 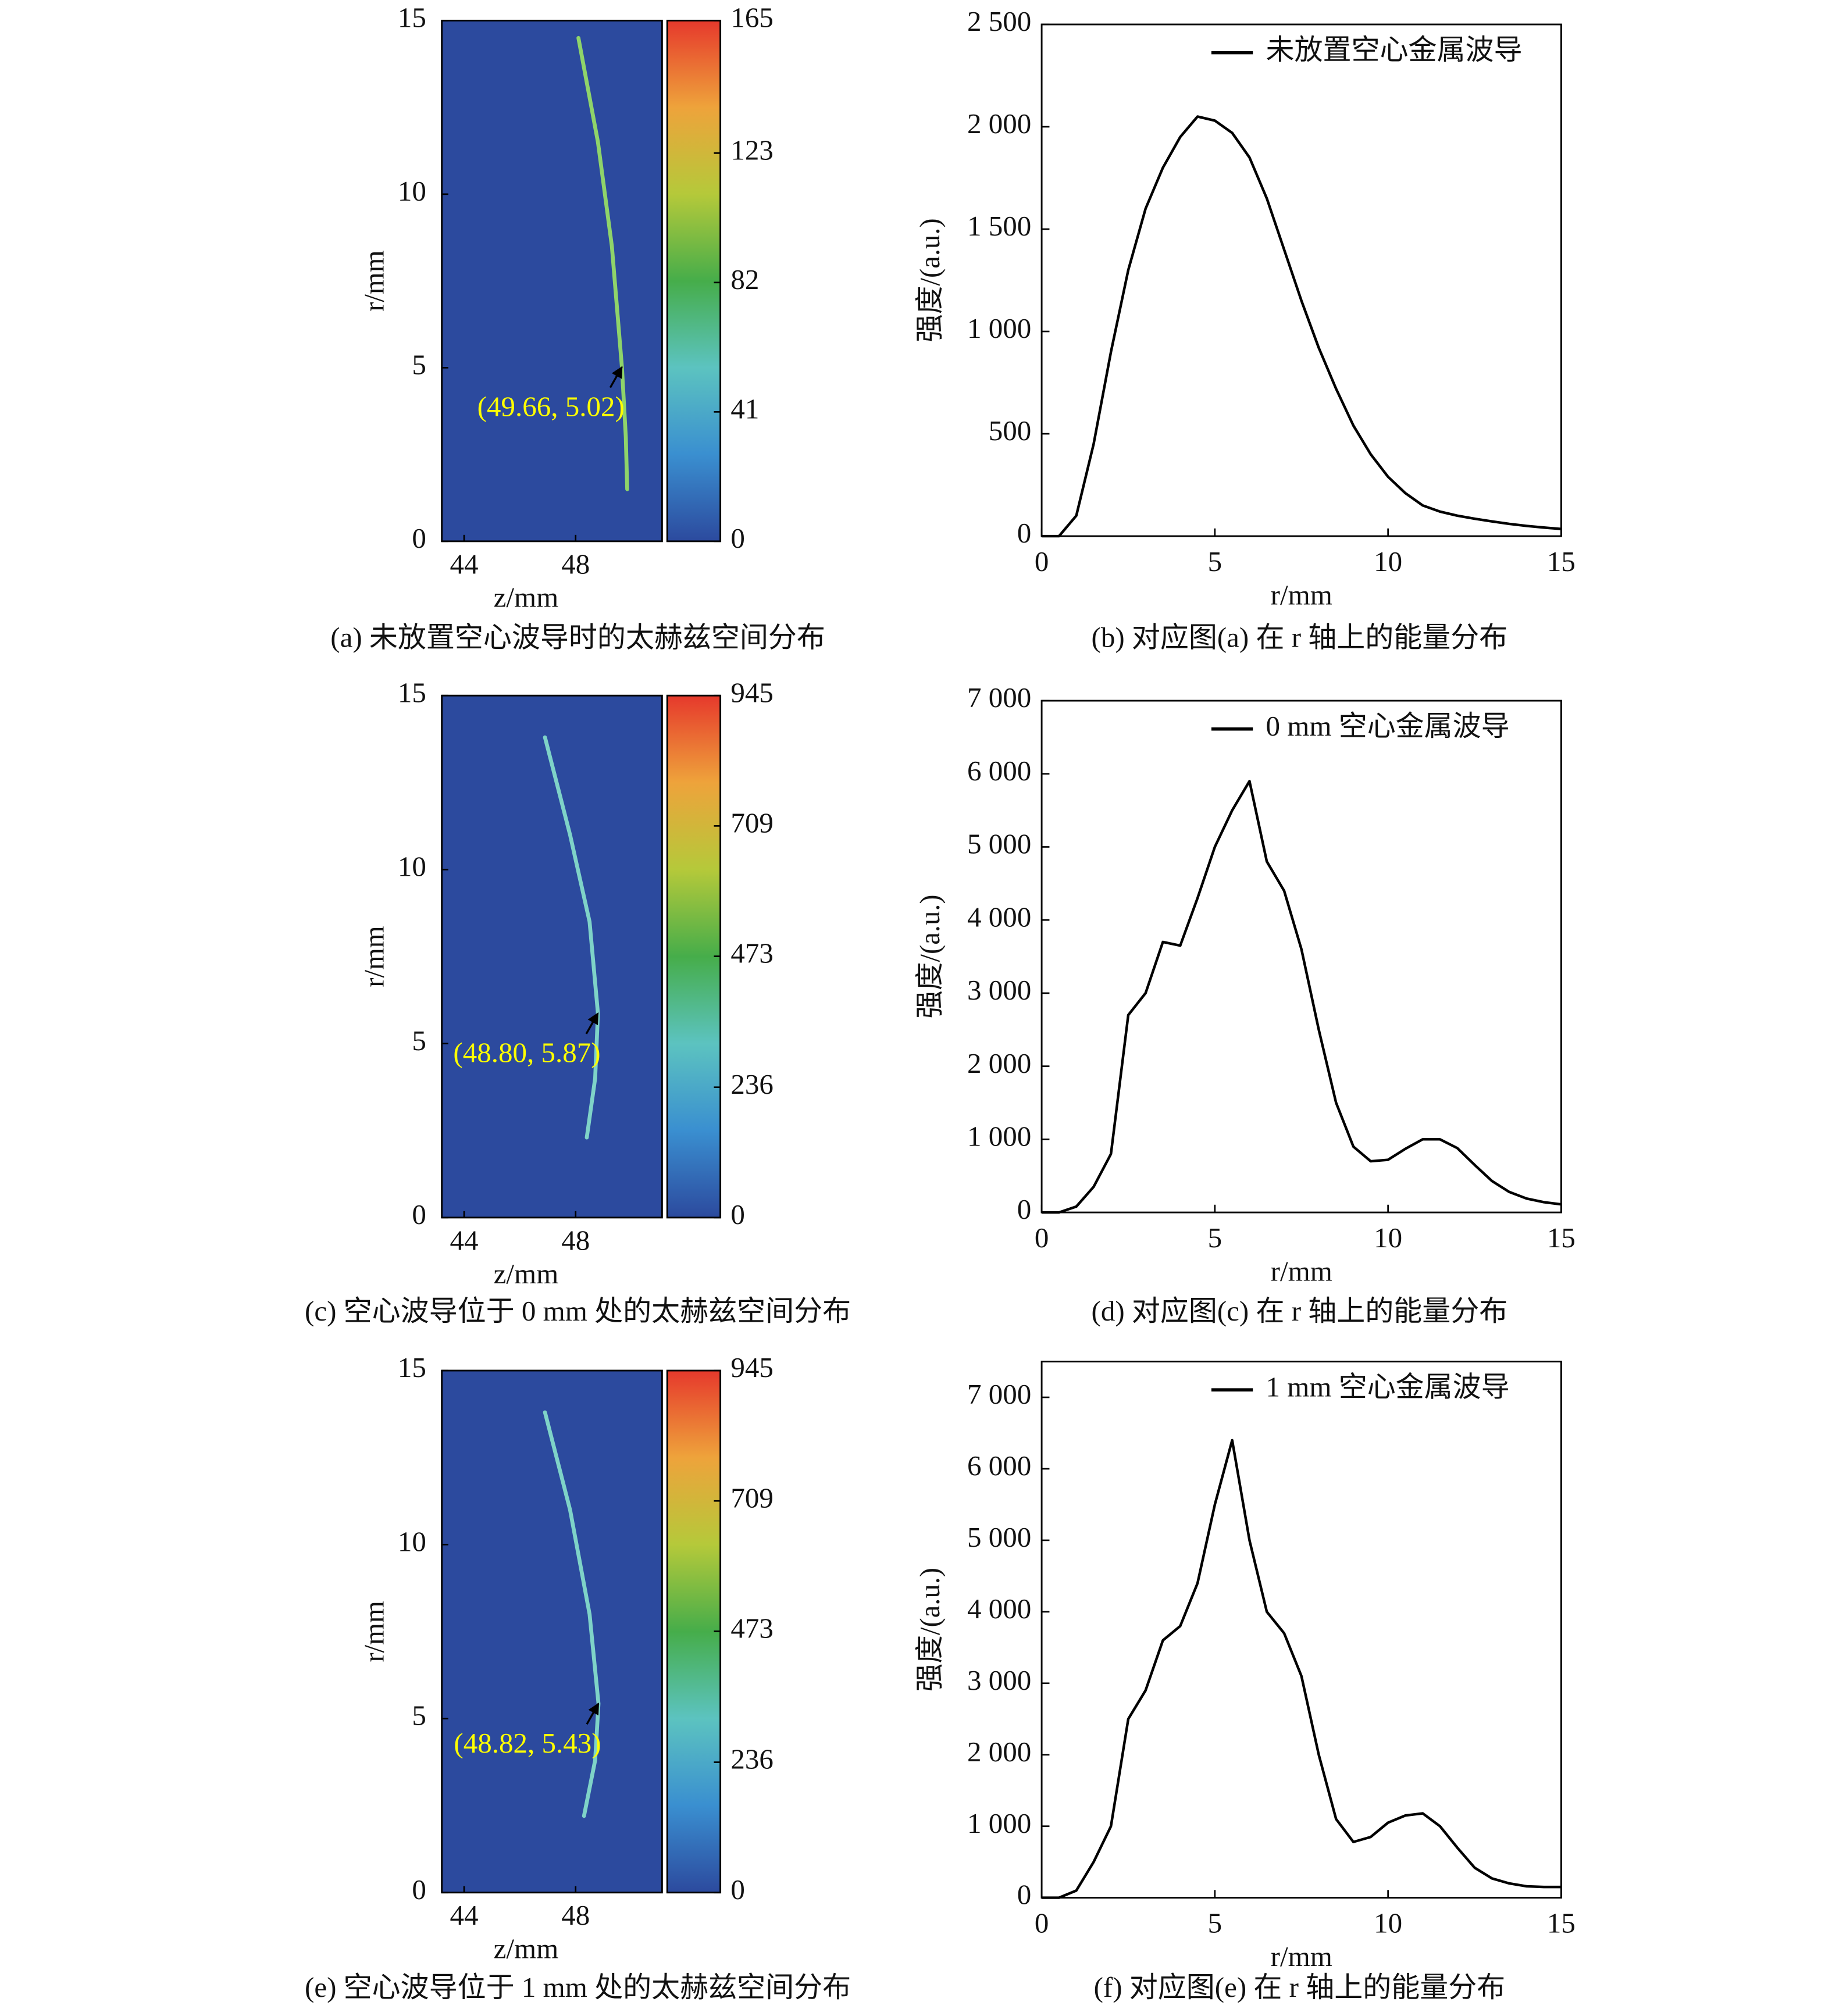 What do you see at coordinates (1010, 431) in the screenshot?
I see `y-tick-label: 500` at bounding box center [1010, 431].